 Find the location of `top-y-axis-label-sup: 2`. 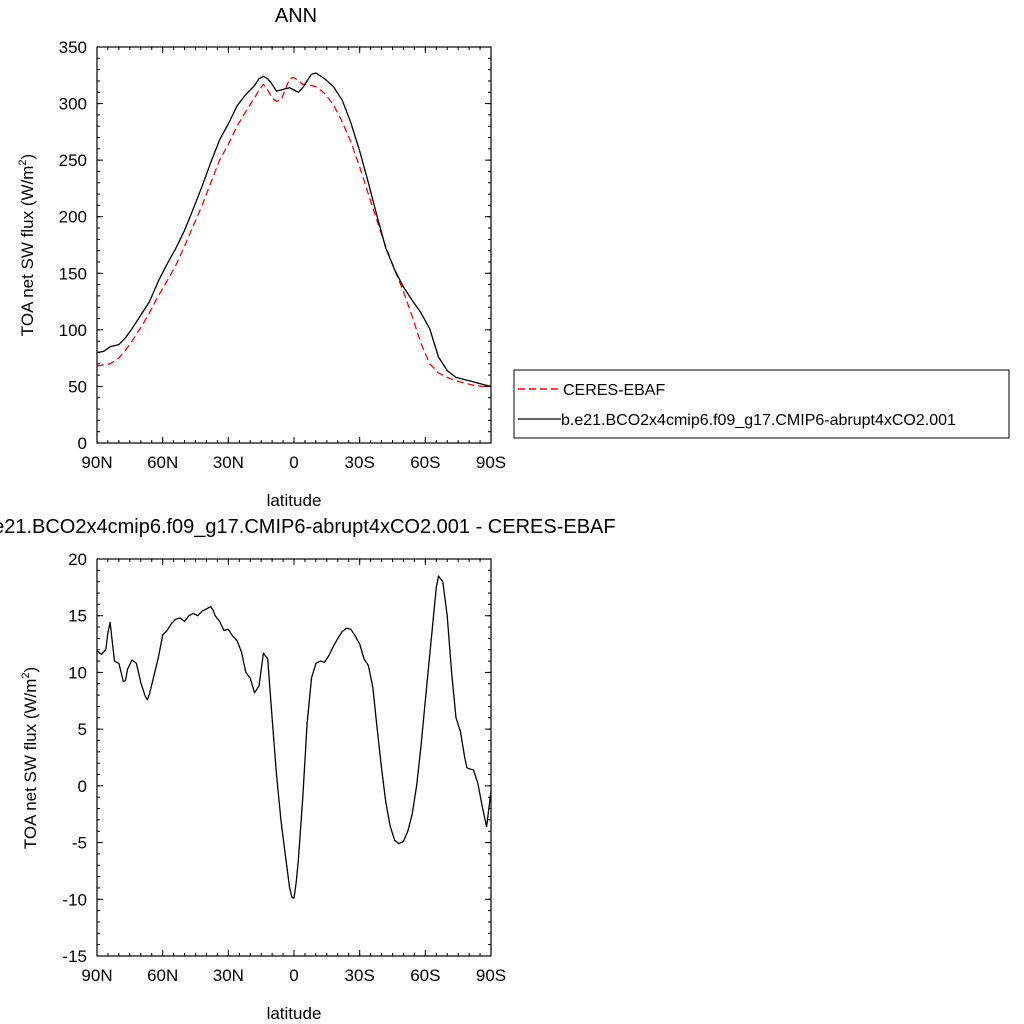

top-y-axis-label-sup: 2 is located at coordinates (23, 162).